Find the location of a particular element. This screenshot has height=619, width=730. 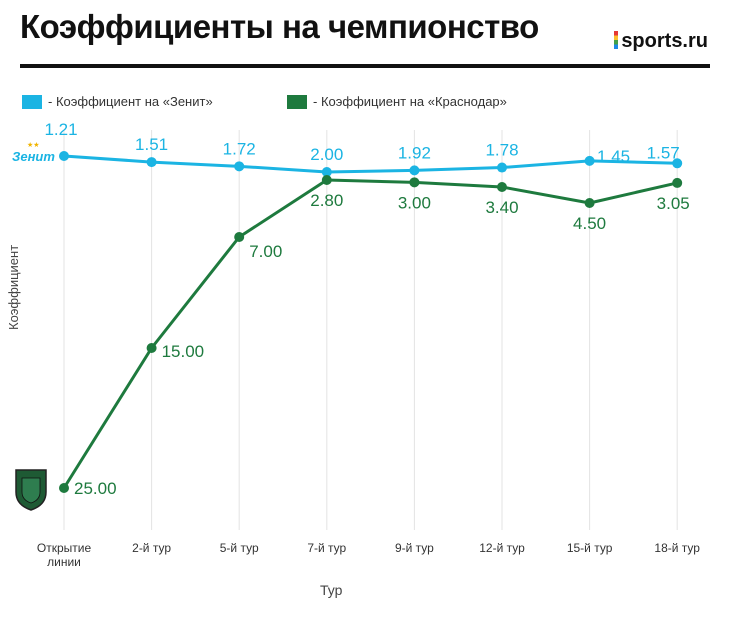

svg-text: Зенит is located at coordinates (33, 156).